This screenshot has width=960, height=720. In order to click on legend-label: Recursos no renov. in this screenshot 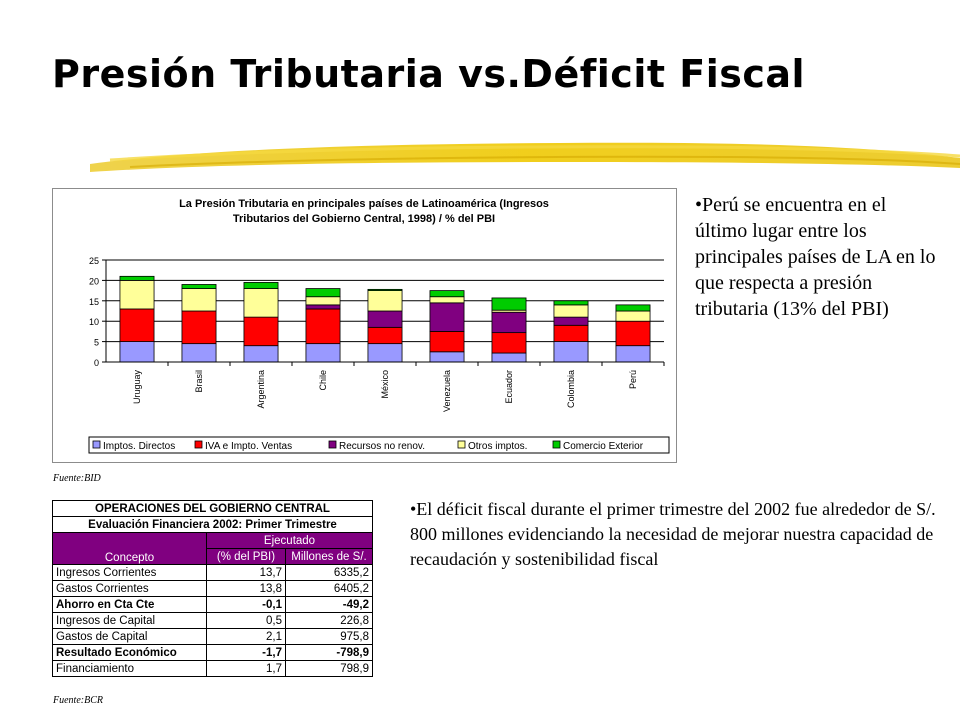, I will do `click(382, 446)`.